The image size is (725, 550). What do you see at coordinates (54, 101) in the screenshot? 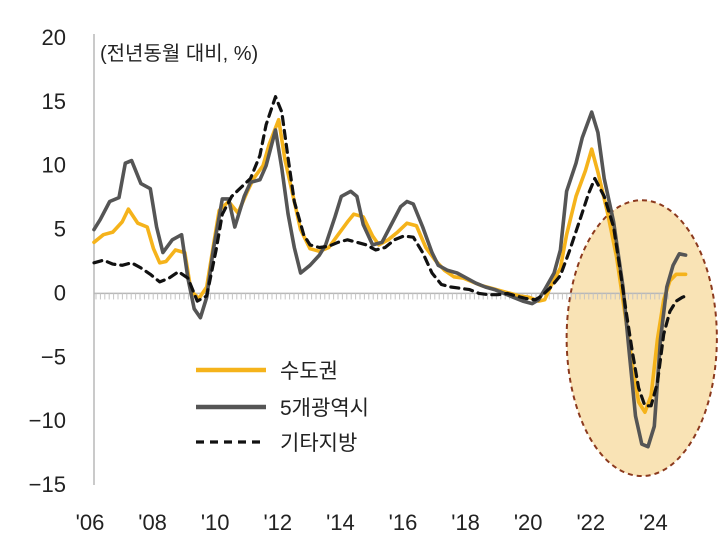
I see `y-tick-label: 15` at bounding box center [54, 101].